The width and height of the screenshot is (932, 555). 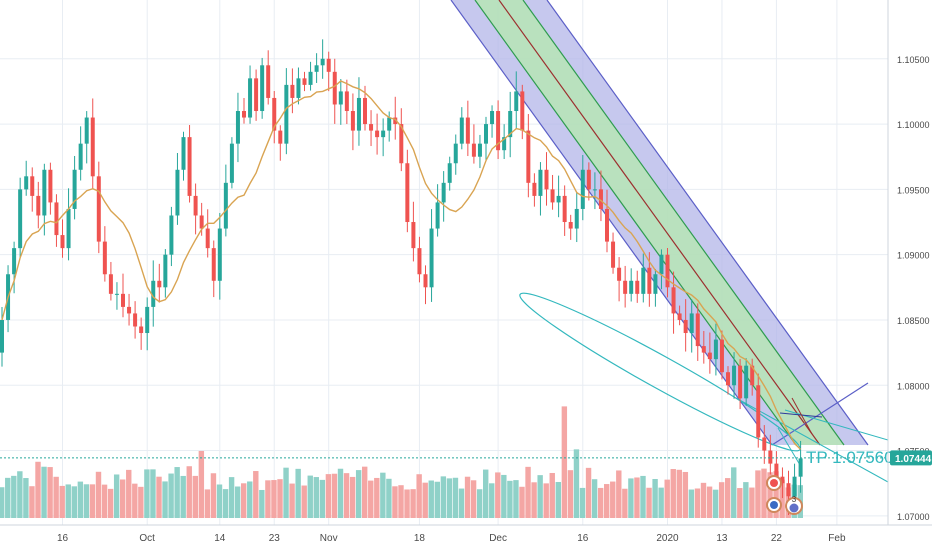 I want to click on event-marker-dividends, so click(x=774, y=505).